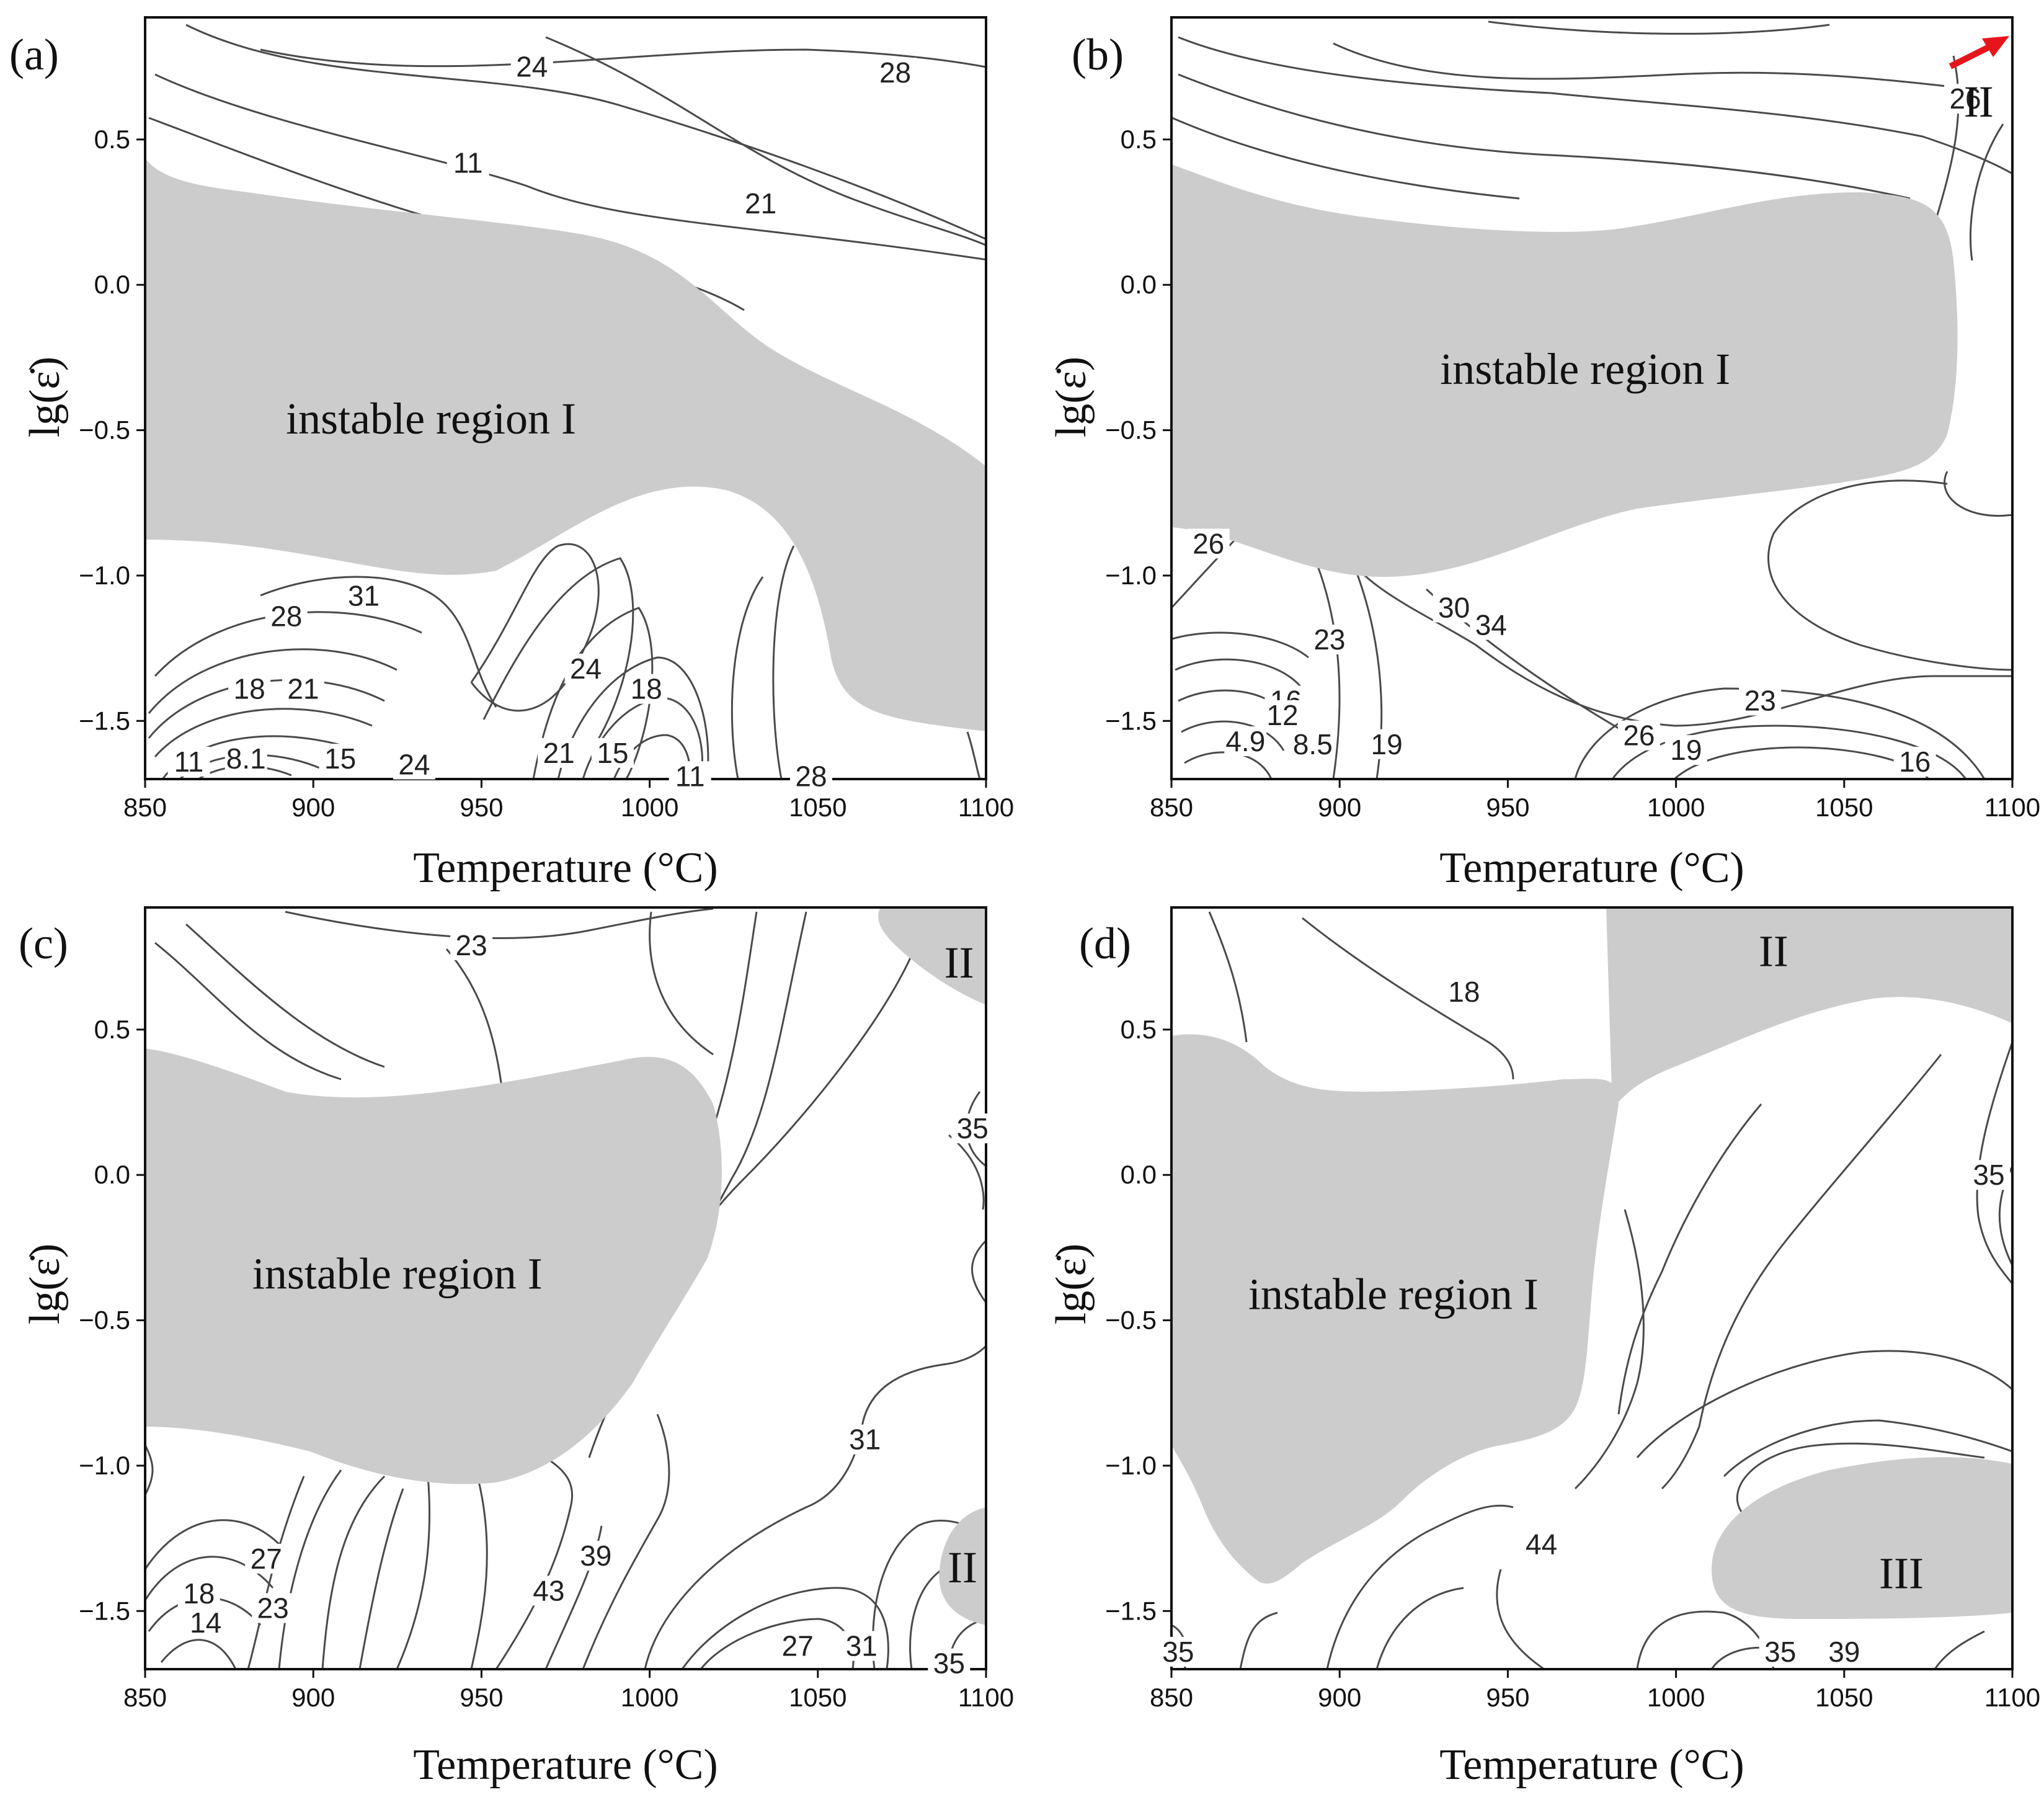  I want to click on panel-a-contour-label: 18, so click(646, 689).